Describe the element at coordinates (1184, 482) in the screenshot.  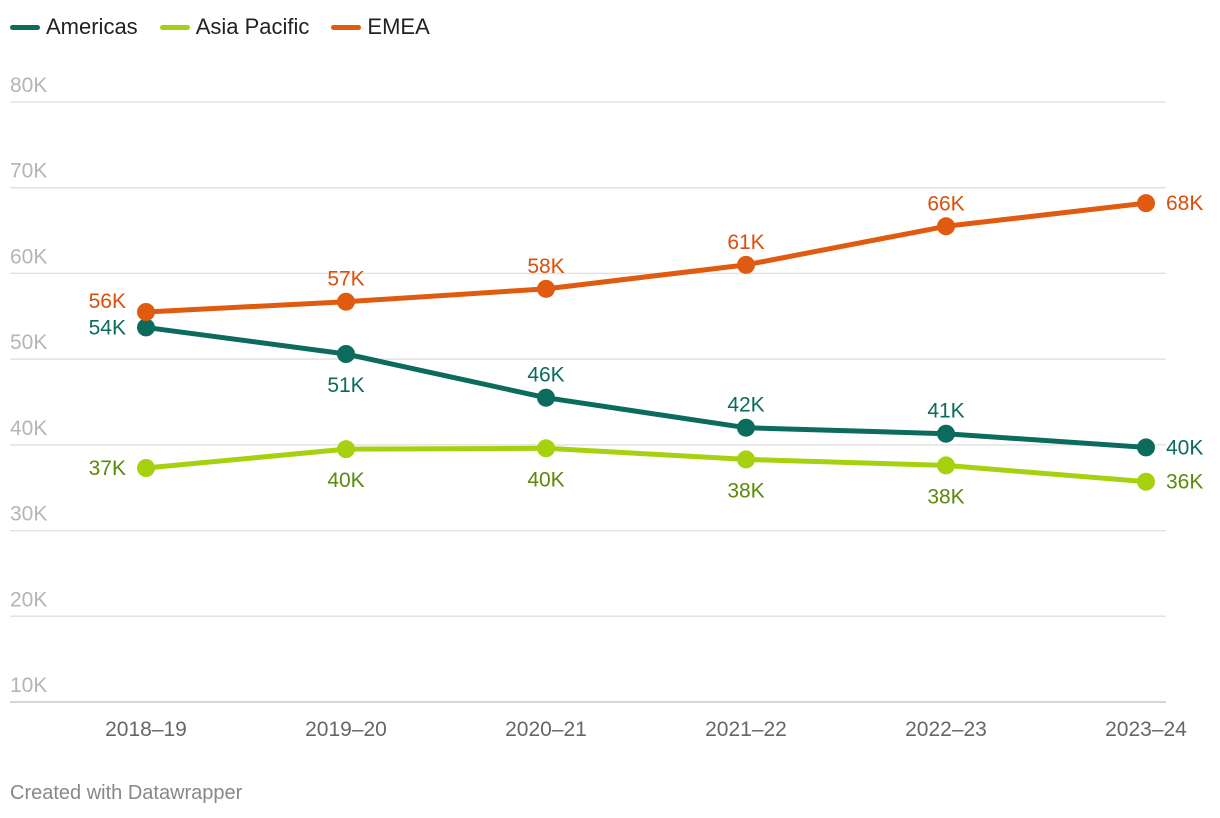
I see `data-label-asia-pacific: 36K` at that location.